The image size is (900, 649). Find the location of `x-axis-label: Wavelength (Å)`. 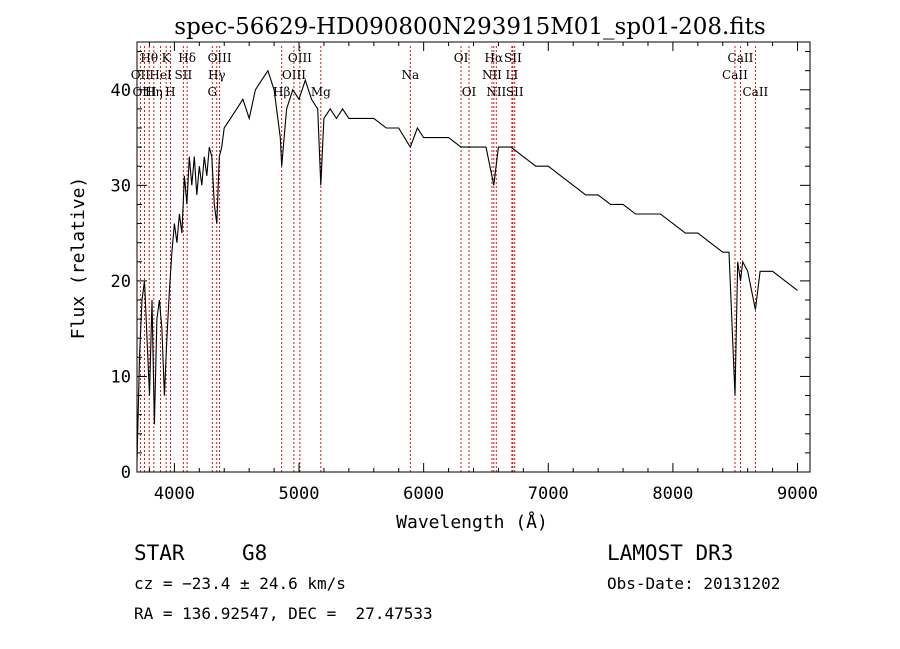

x-axis-label: Wavelength (Å) is located at coordinates (472, 522).